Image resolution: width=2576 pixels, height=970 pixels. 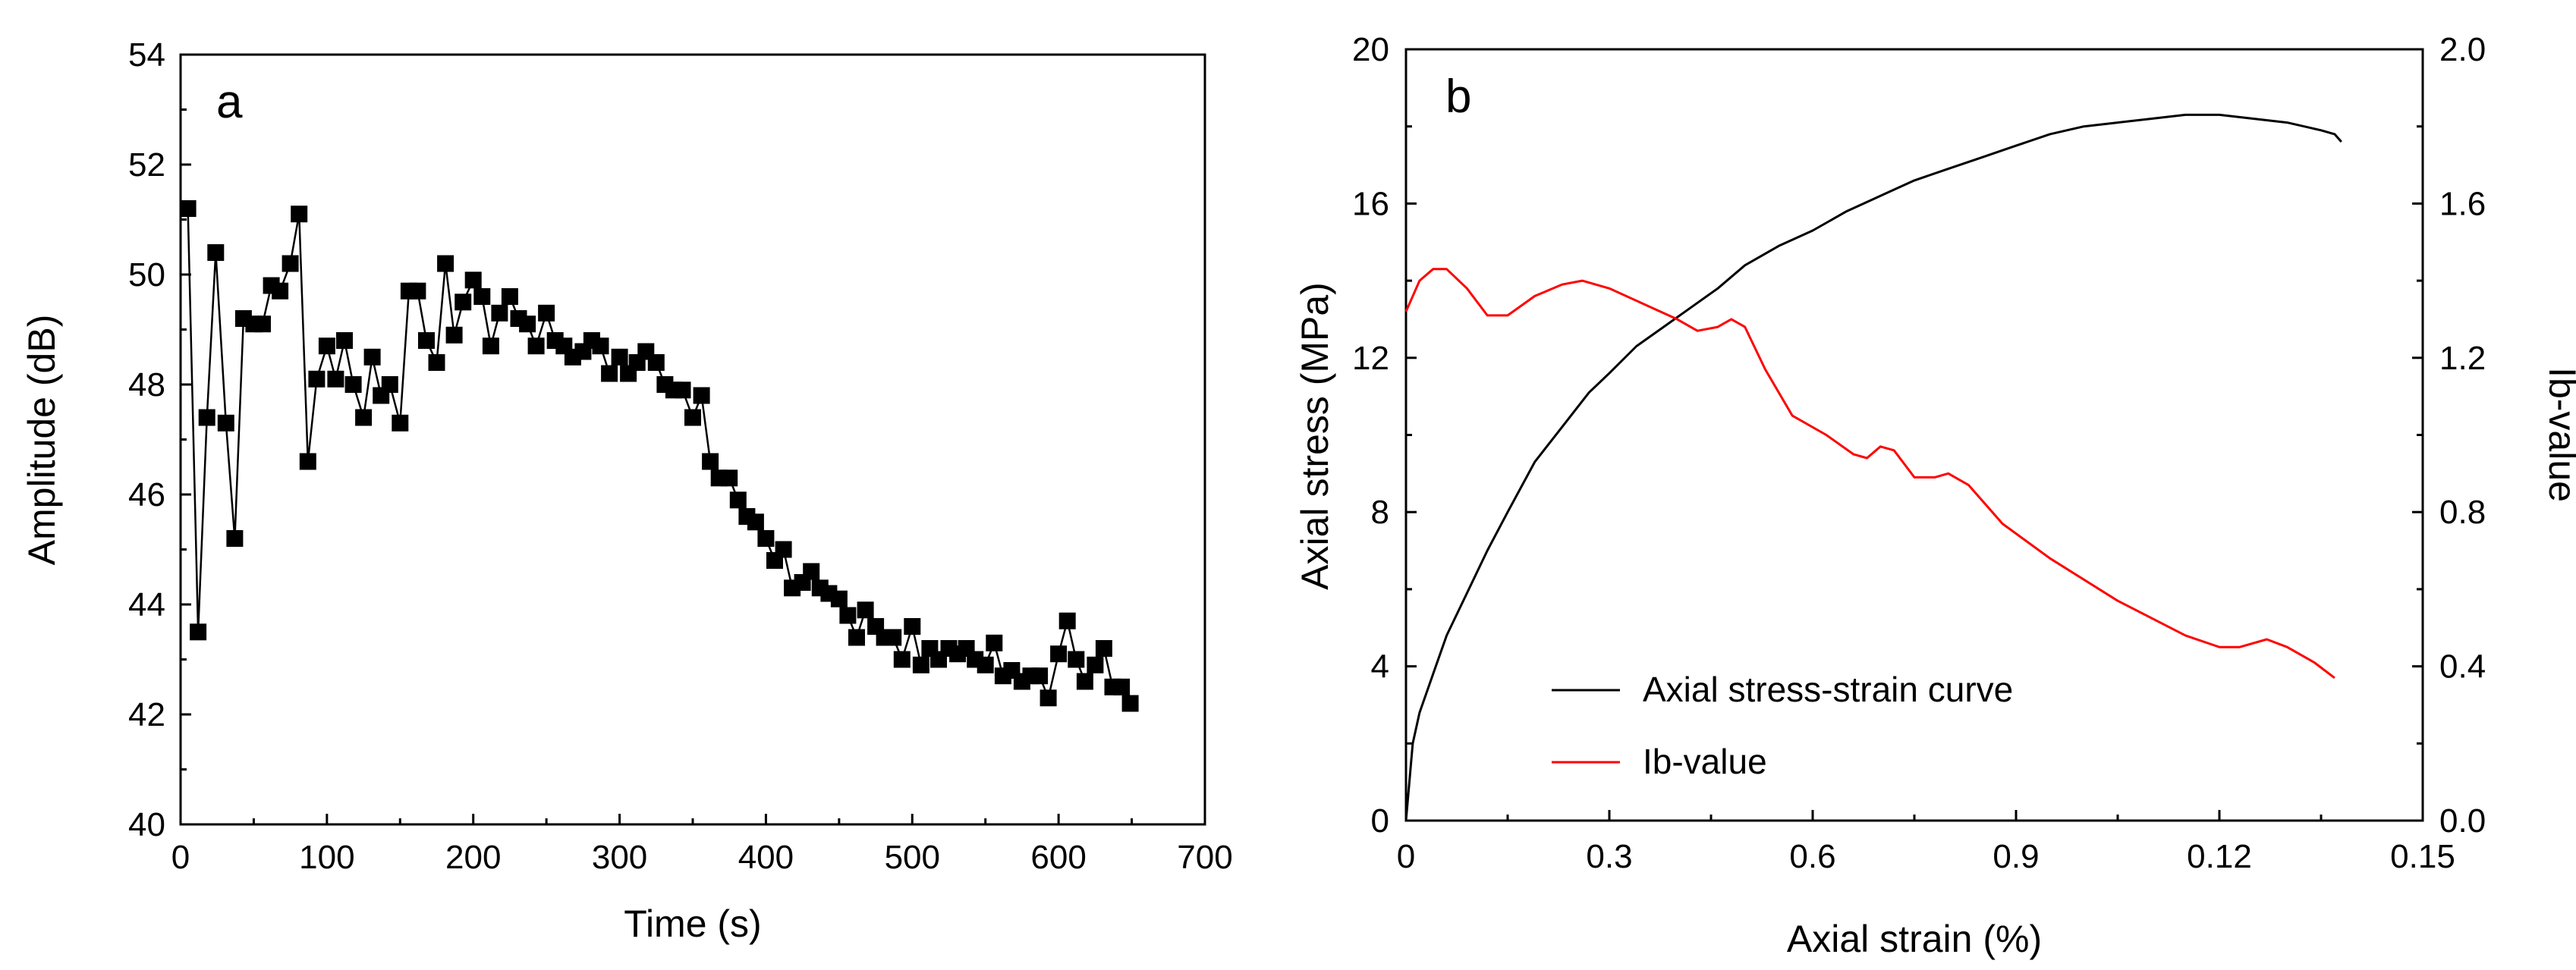 What do you see at coordinates (912, 857) in the screenshot?
I see `x-tick-label: 500` at bounding box center [912, 857].